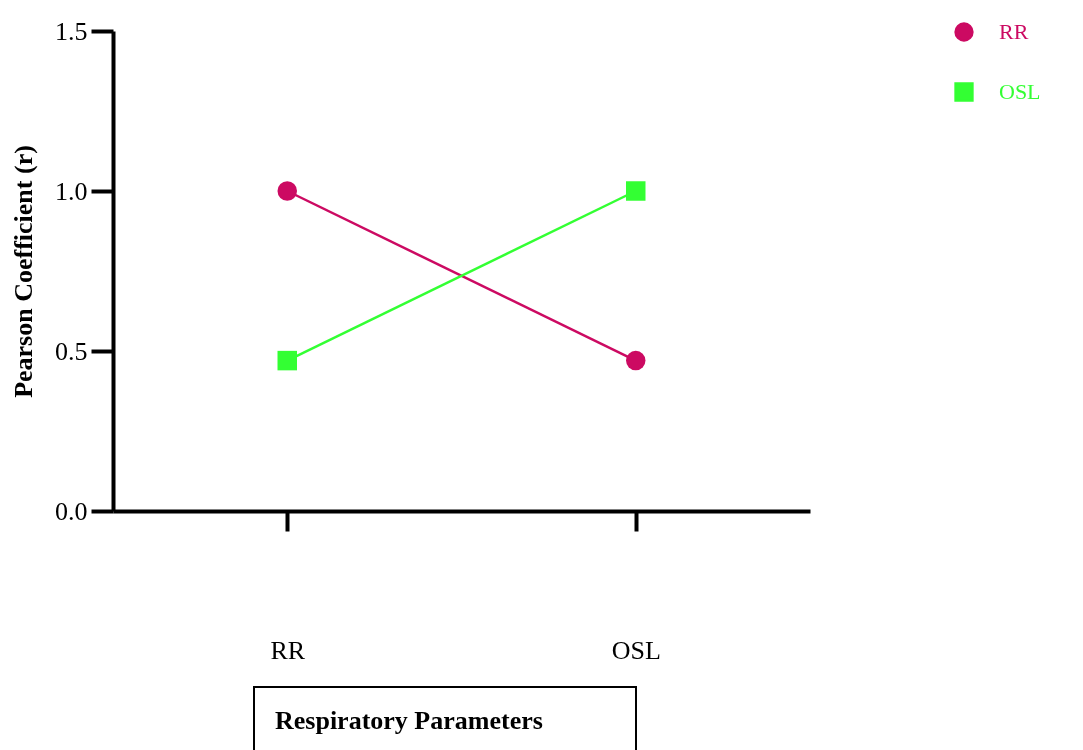 This screenshot has height=750, width=1083. What do you see at coordinates (23, 271) in the screenshot?
I see `y-axis-title: Pearson Coefficient (r)` at bounding box center [23, 271].